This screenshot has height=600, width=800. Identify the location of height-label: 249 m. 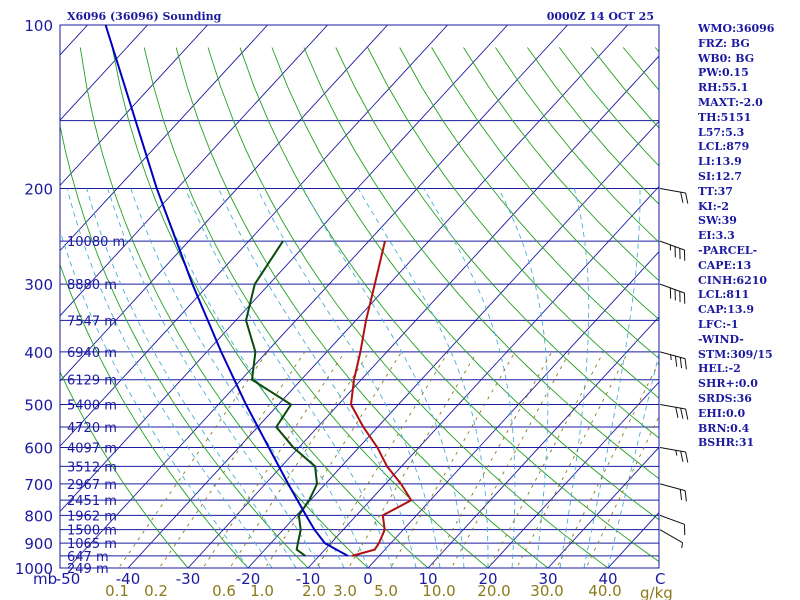
(88, 569).